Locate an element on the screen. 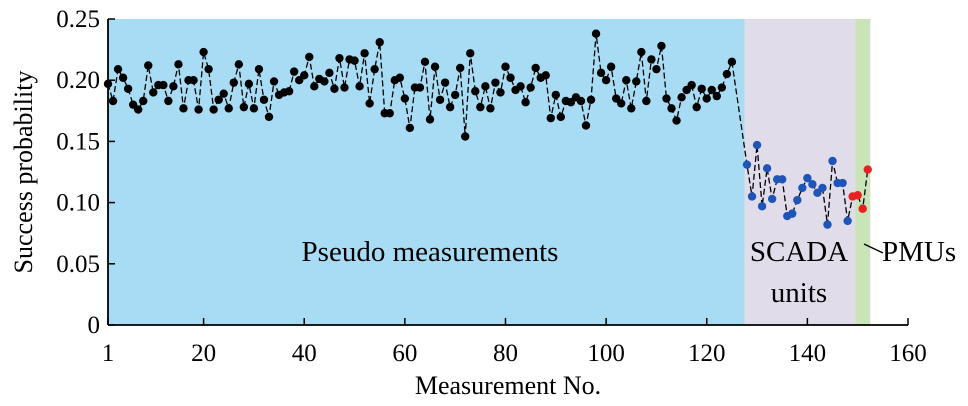  y-tick-label-0: 0 is located at coordinates (94, 325).